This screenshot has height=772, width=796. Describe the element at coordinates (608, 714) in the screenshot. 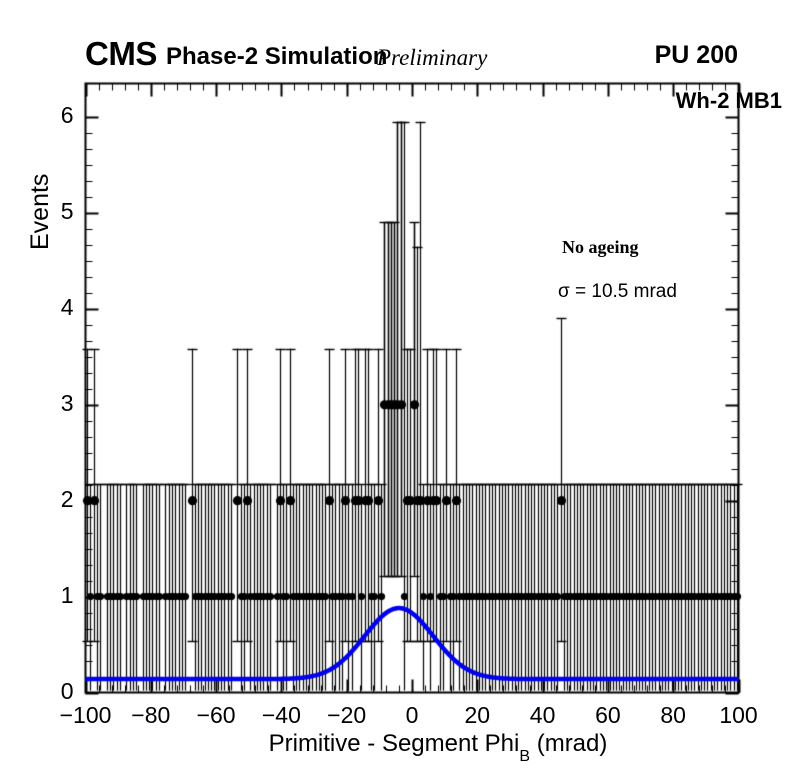

I see `x-tick-label: 60` at that location.